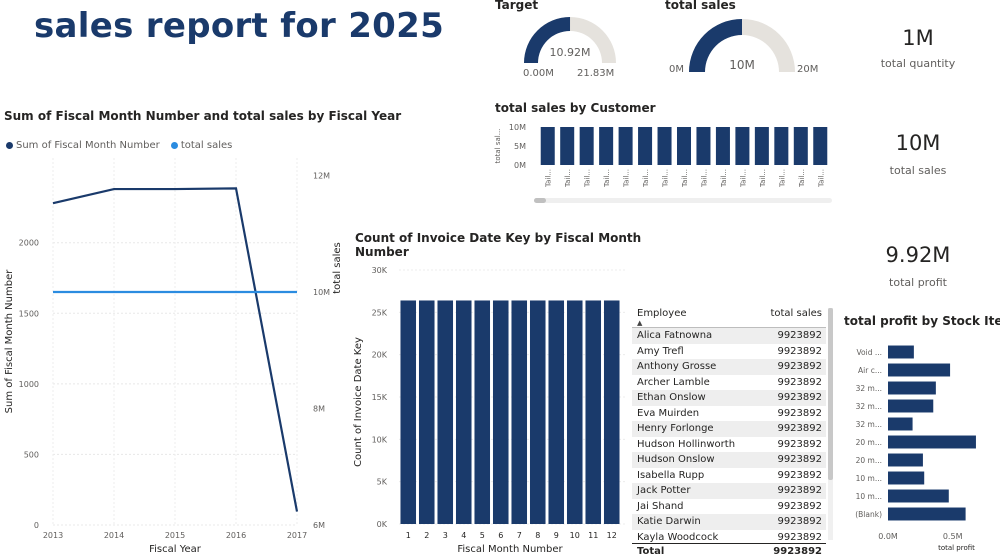 The width and height of the screenshot is (1000, 559). What do you see at coordinates (380, 355) in the screenshot?
I see `y-tick-label: 20K` at bounding box center [380, 355].